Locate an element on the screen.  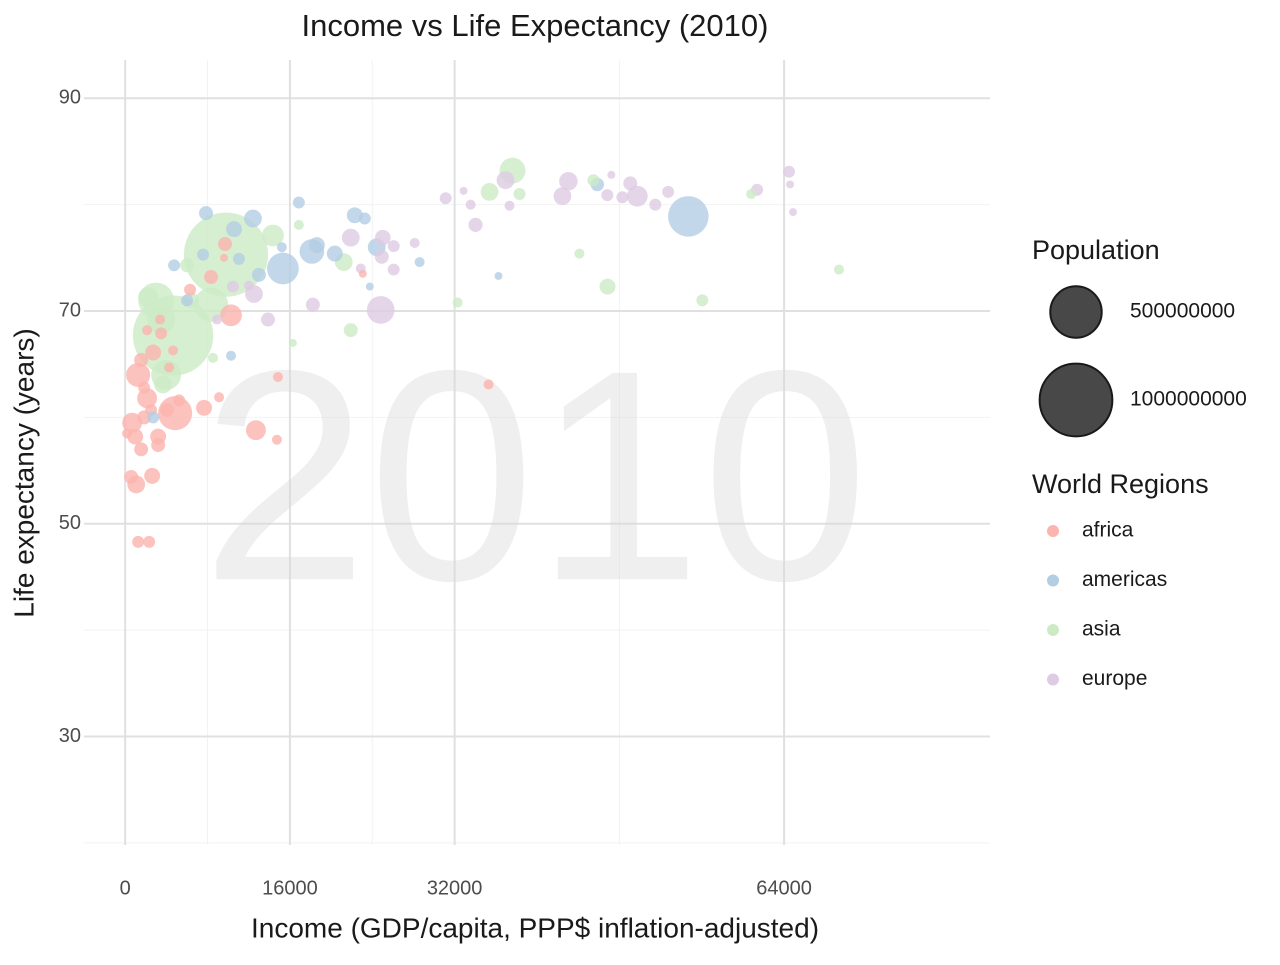
chart-title: Income vs Life Expectancy (2010) is located at coordinates (535, 25).